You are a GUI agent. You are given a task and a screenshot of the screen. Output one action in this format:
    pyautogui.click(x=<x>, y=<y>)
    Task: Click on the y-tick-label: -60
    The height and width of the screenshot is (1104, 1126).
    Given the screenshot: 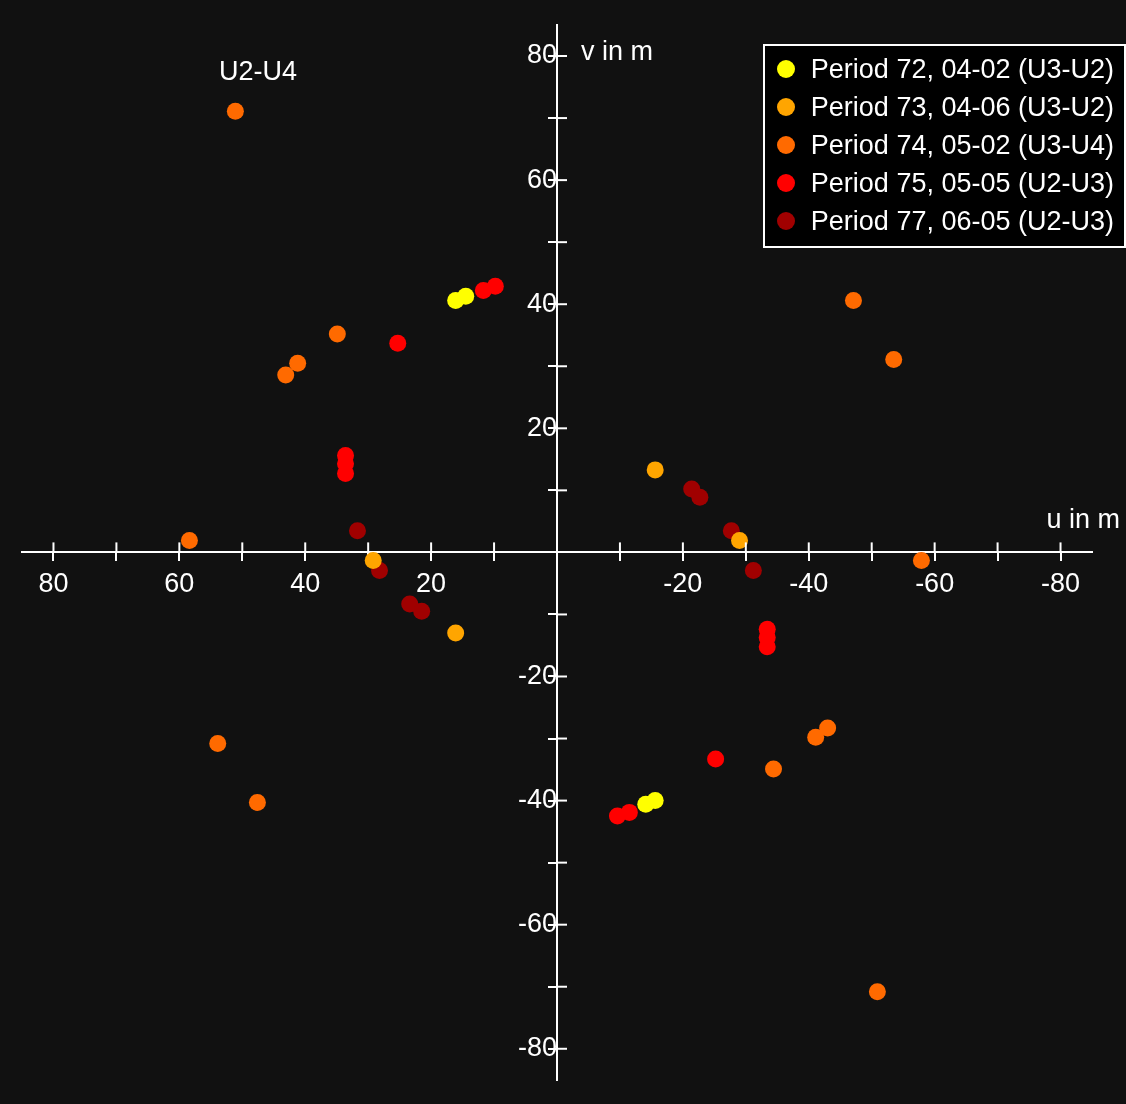 What is the action you would take?
    pyautogui.click(x=537, y=923)
    